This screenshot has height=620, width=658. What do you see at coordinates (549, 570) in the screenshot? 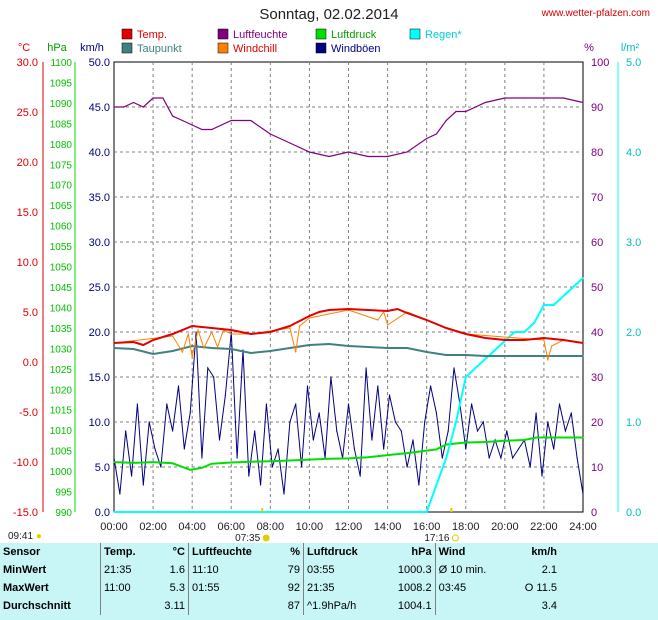
I see `cell: 2.1` at bounding box center [549, 570].